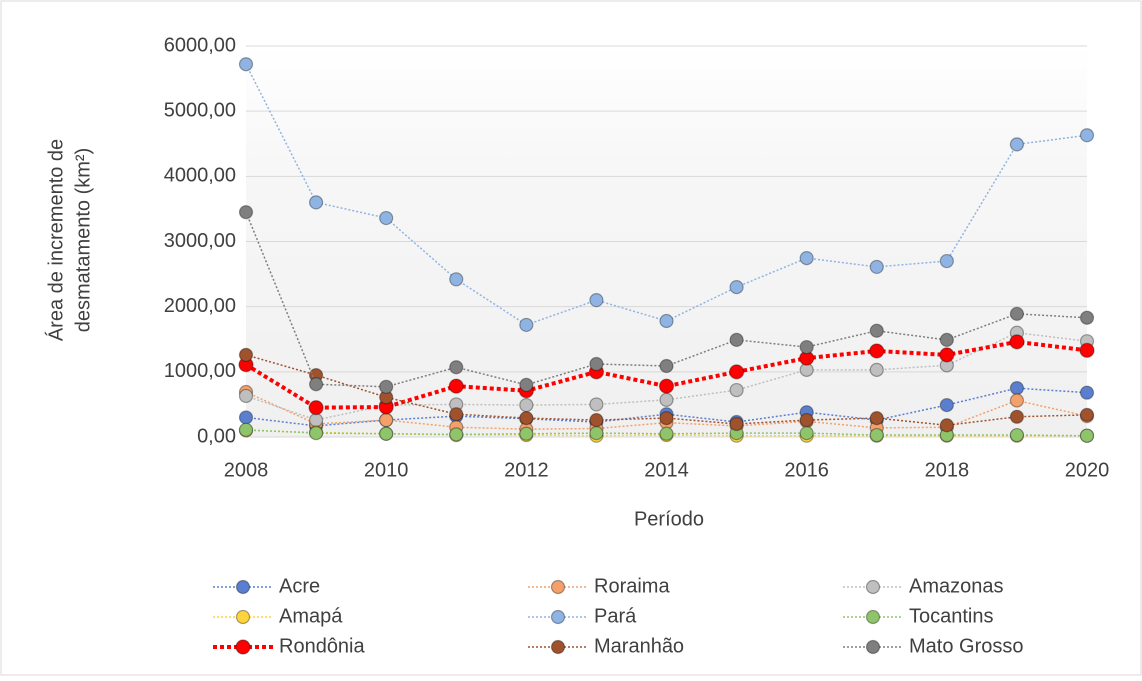 The image size is (1142, 681). What do you see at coordinates (200, 110) in the screenshot?
I see `y-tick-label: 5000,00` at bounding box center [200, 110].